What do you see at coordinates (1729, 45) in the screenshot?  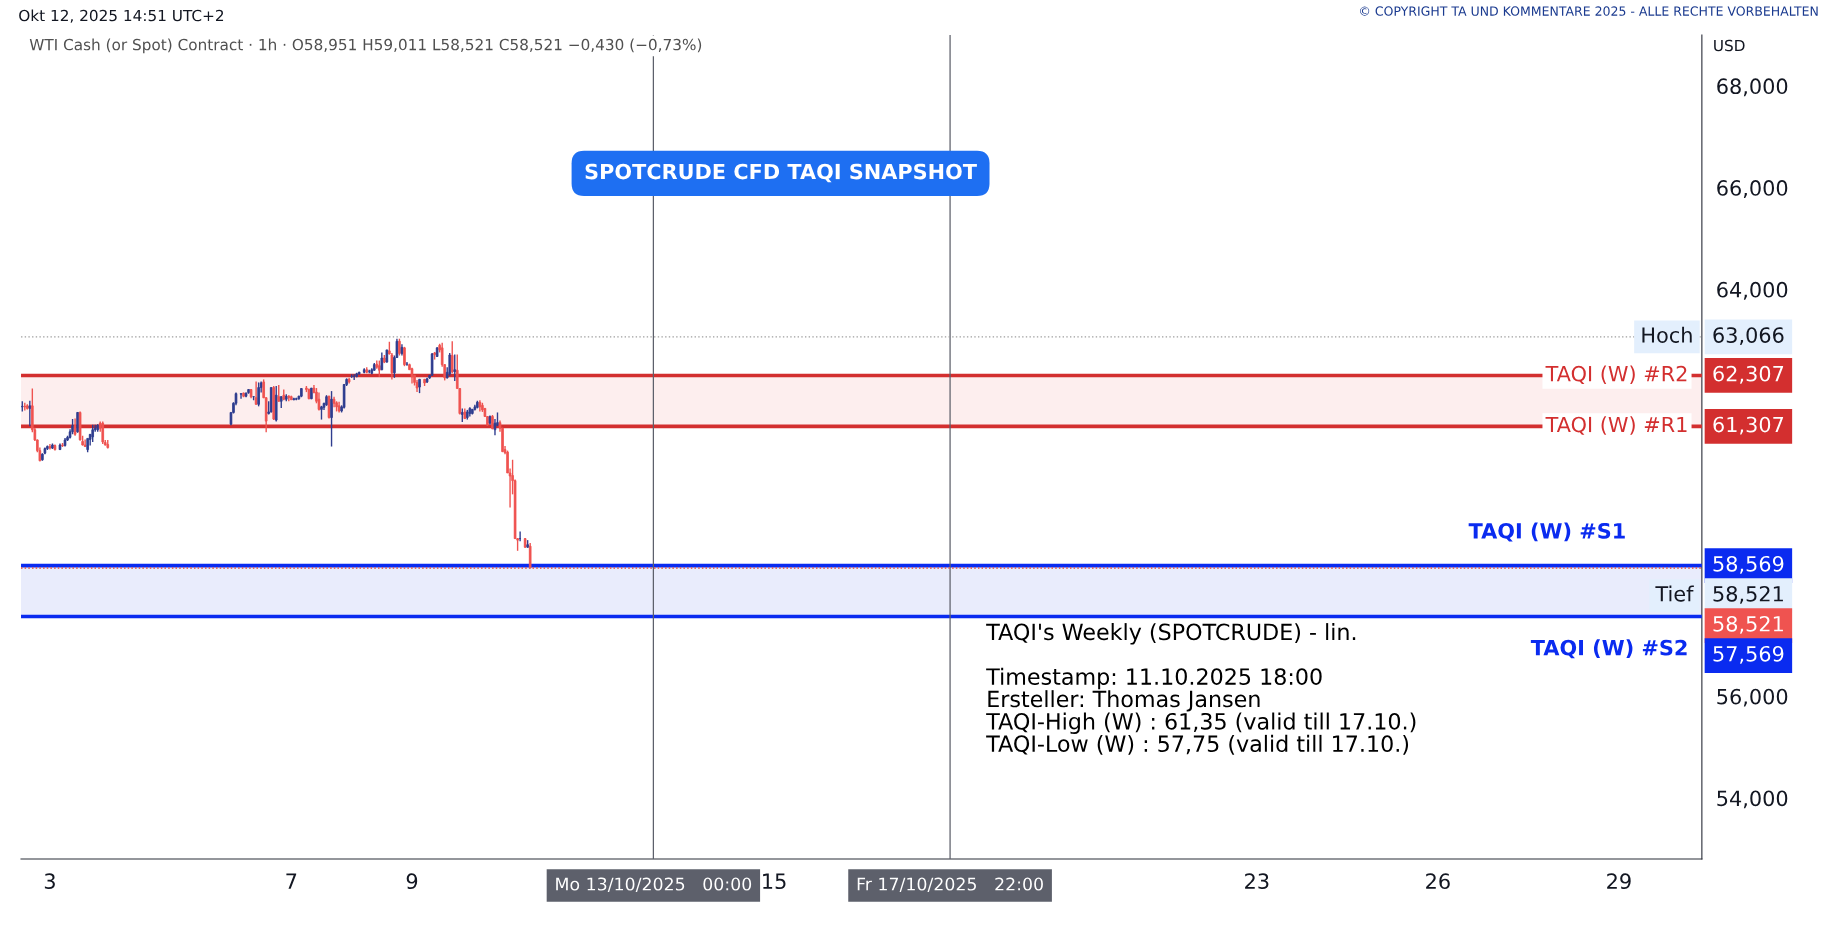 I see `y-axis-title: USD` at bounding box center [1729, 45].